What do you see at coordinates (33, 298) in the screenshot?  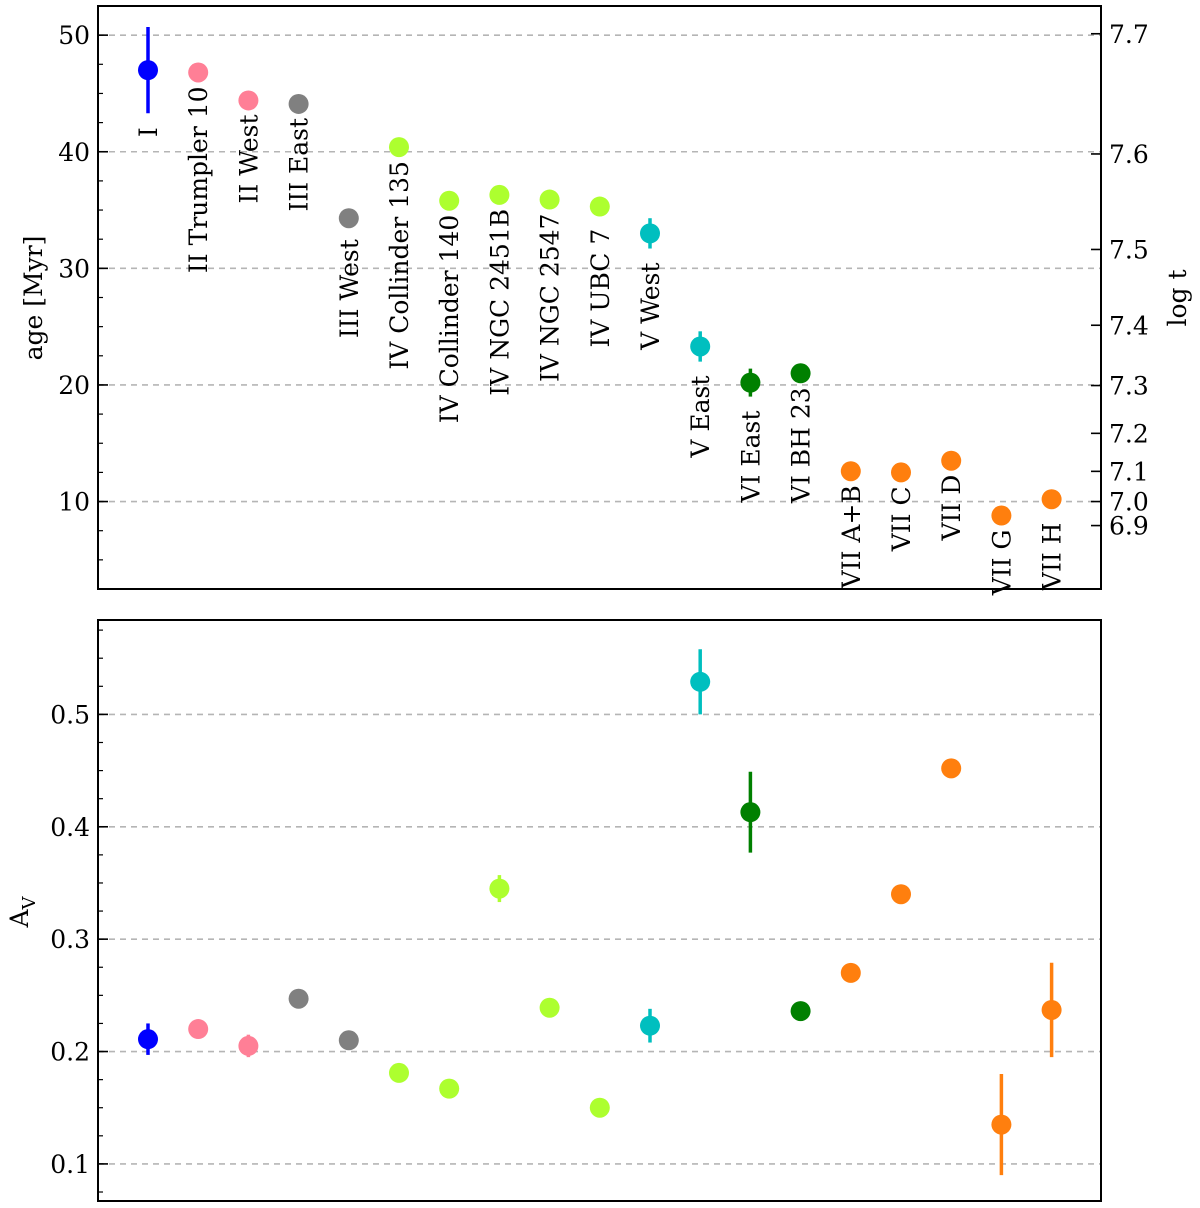 I see `top-y-axis-label: age [Myr]` at bounding box center [33, 298].